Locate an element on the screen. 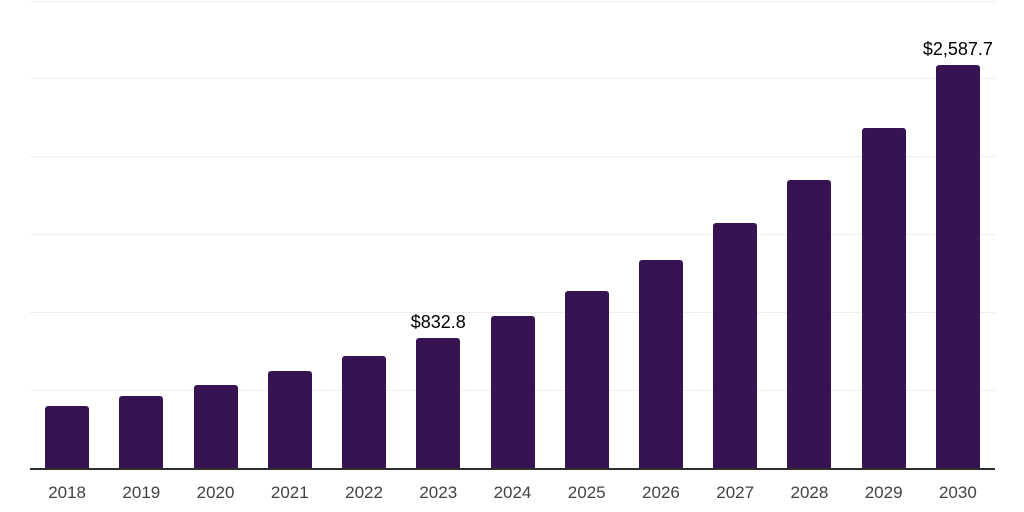 The width and height of the screenshot is (1024, 512). x-tick-label-2025: 2025 is located at coordinates (586, 492).